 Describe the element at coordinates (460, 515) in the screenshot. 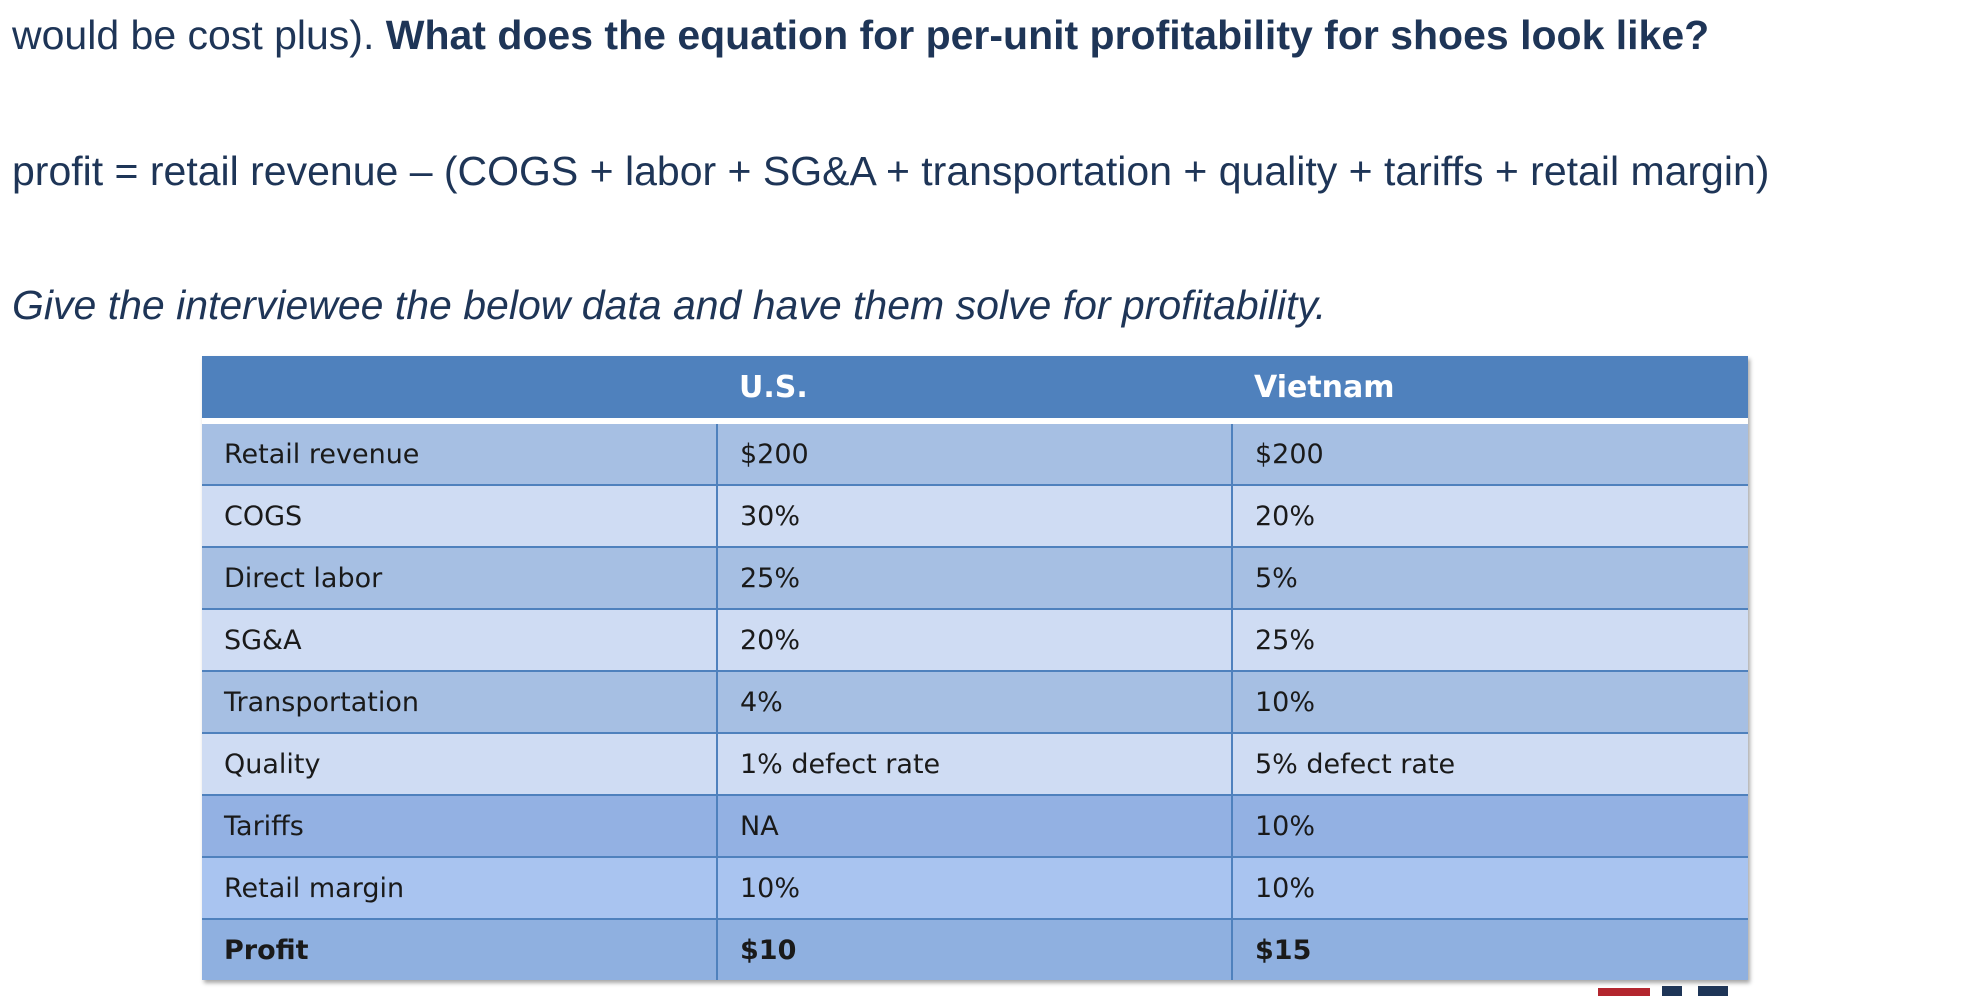

I see `row-label: COGS` at that location.